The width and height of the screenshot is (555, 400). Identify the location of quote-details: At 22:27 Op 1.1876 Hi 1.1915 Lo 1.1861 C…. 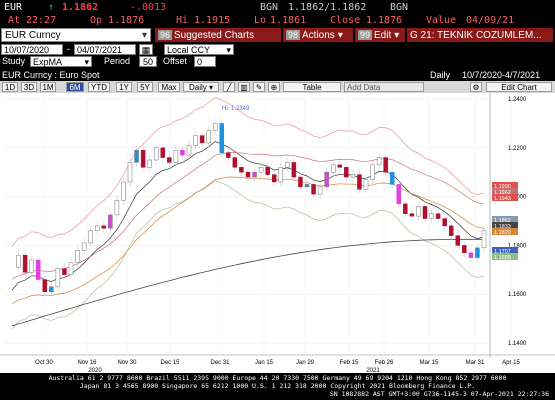
(277, 20).